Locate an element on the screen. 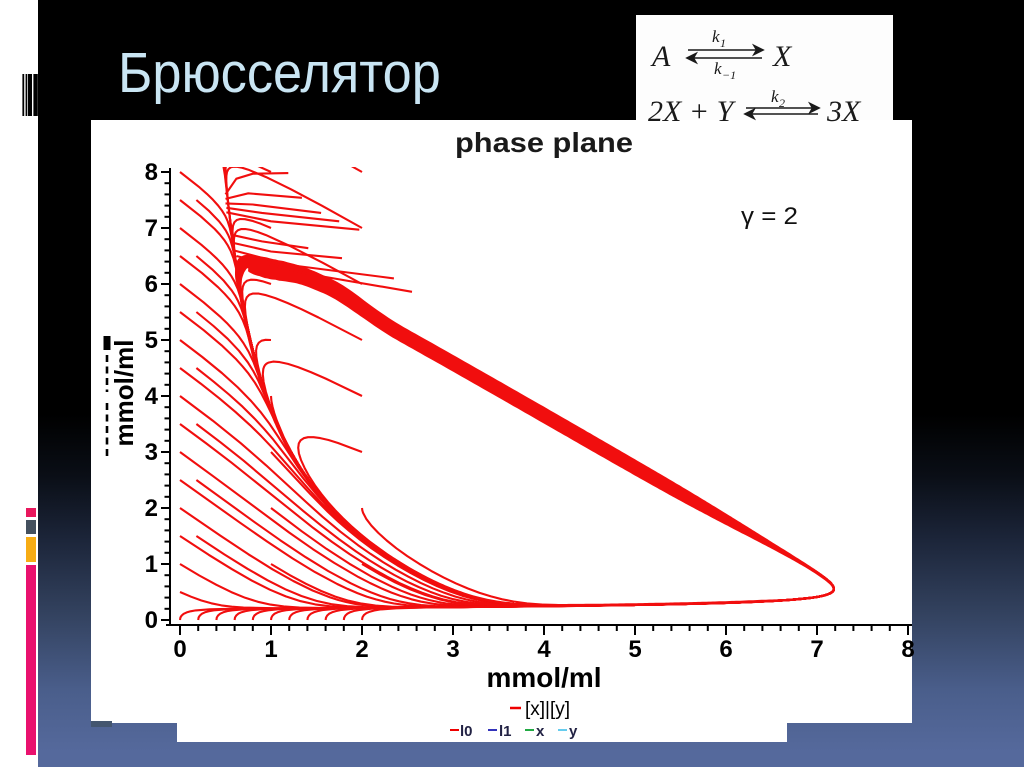 The image size is (1024, 767). svg-text: γ = 2 is located at coordinates (769, 216).